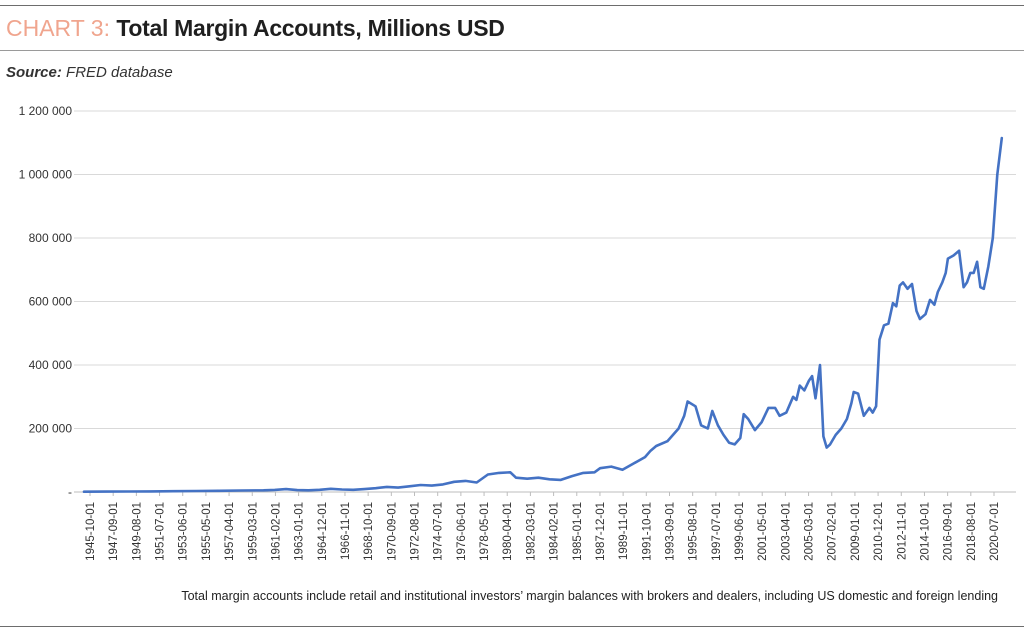 Image resolution: width=1024 pixels, height=635 pixels. Describe the element at coordinates (91, 531) in the screenshot. I see `x-tick-label: 1945-10-01` at that location.